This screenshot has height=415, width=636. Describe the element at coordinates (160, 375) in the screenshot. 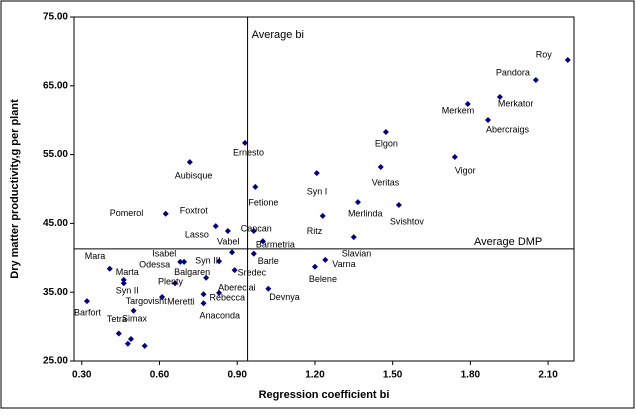

I see `x-tick-label: 0.60` at that location.